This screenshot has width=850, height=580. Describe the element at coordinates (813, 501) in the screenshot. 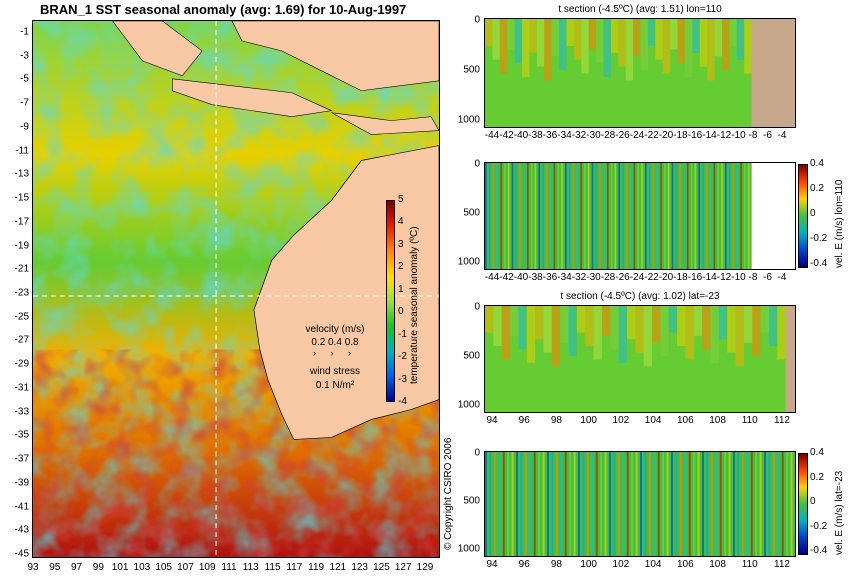

I see `velocity-colorbar-tick: 0` at that location.